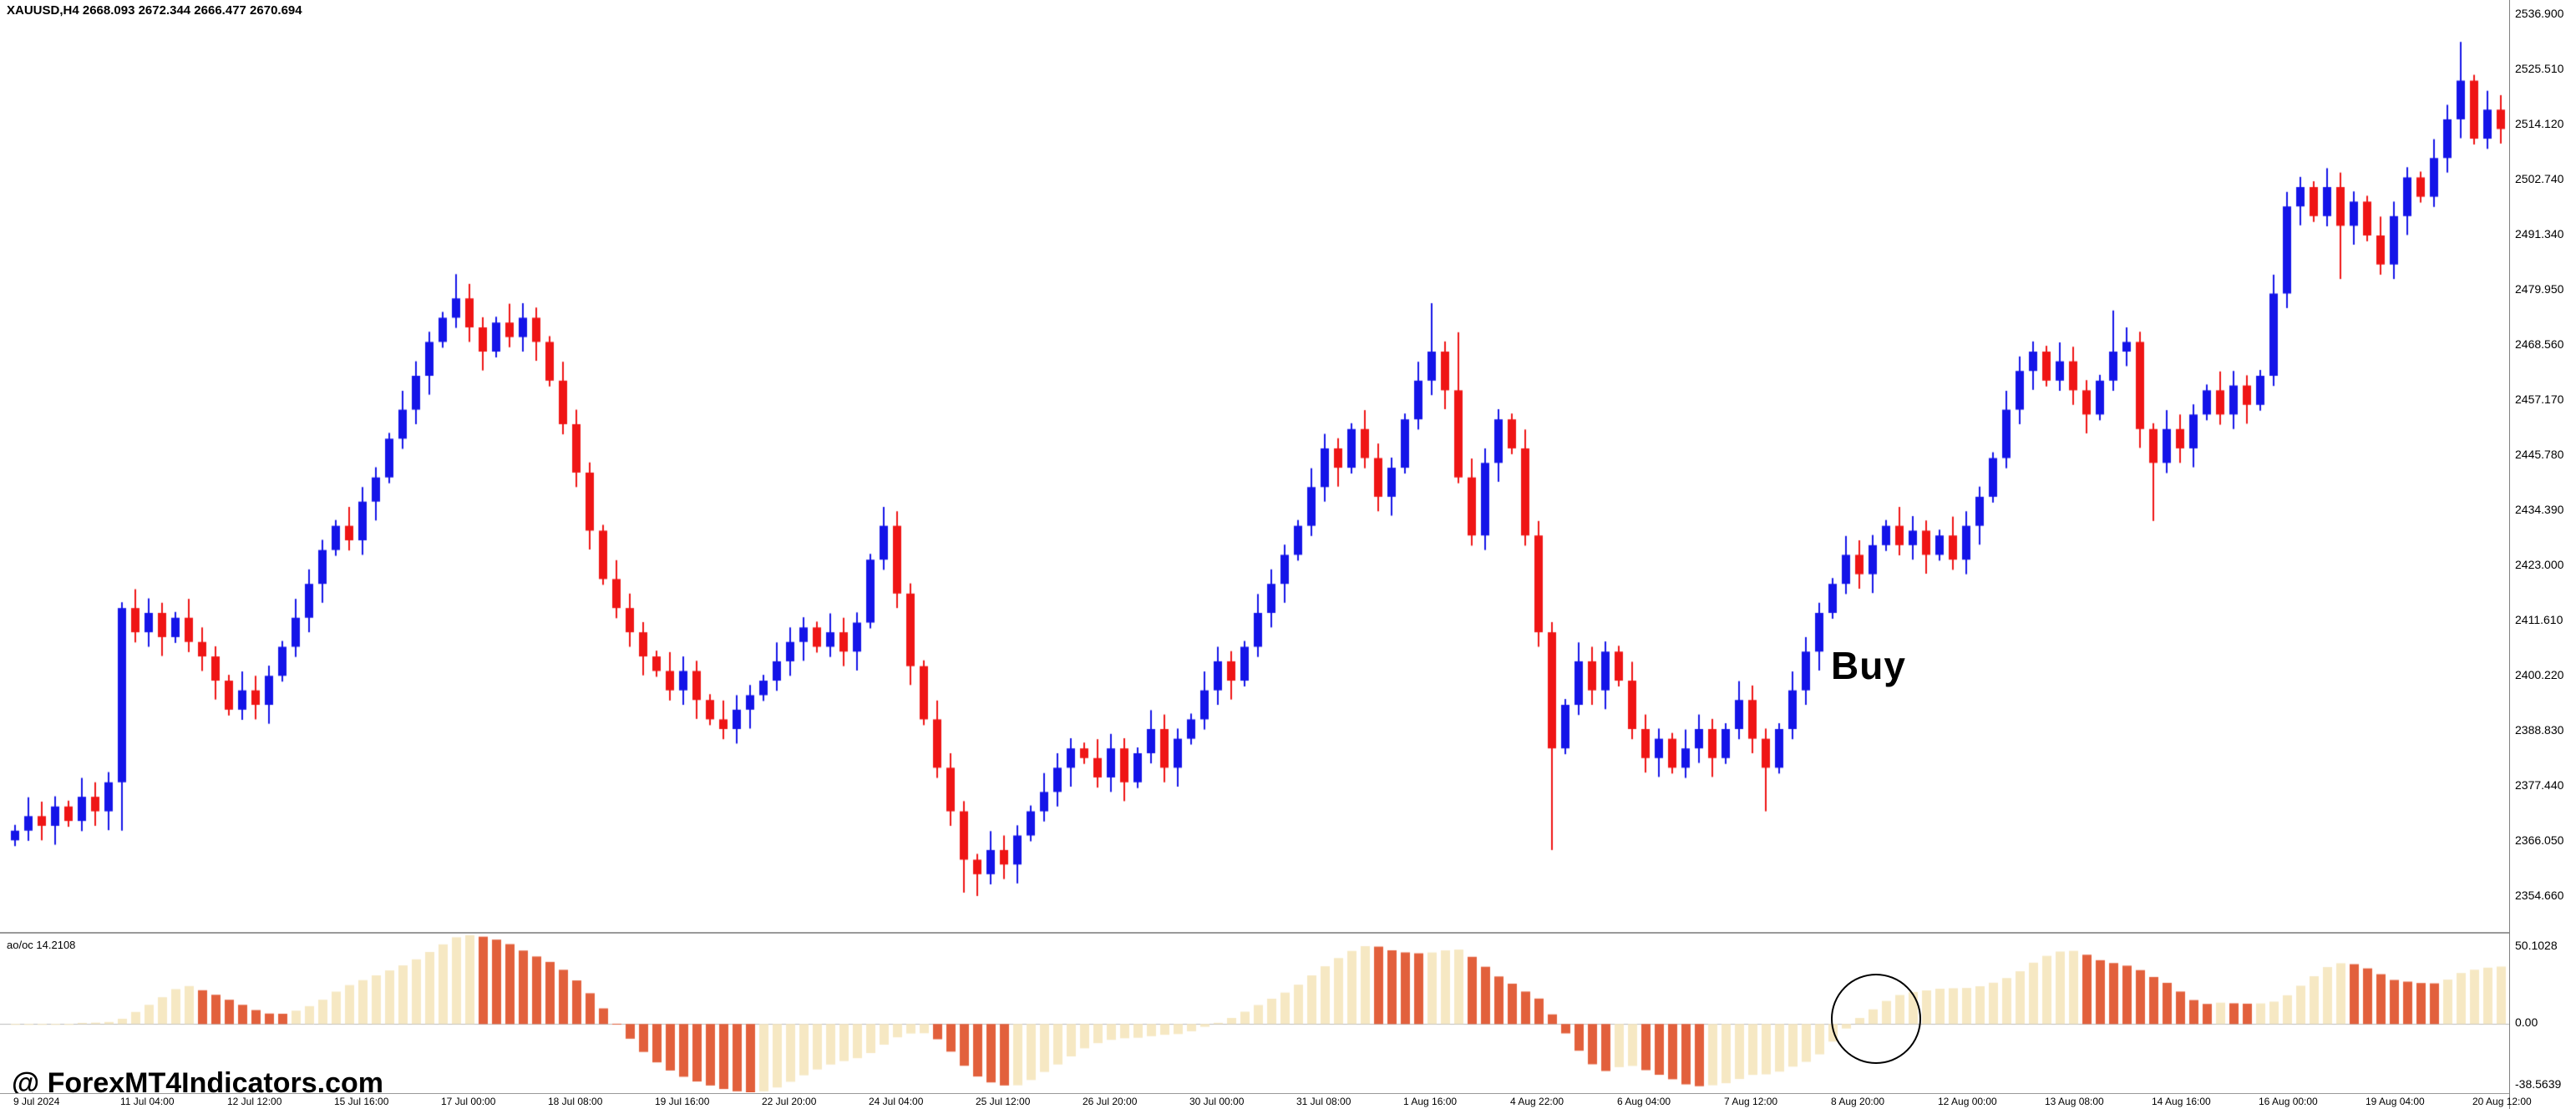 The image size is (2576, 1109). What do you see at coordinates (2526, 1022) in the screenshot?
I see `osc-axis-zero: 0.00` at bounding box center [2526, 1022].